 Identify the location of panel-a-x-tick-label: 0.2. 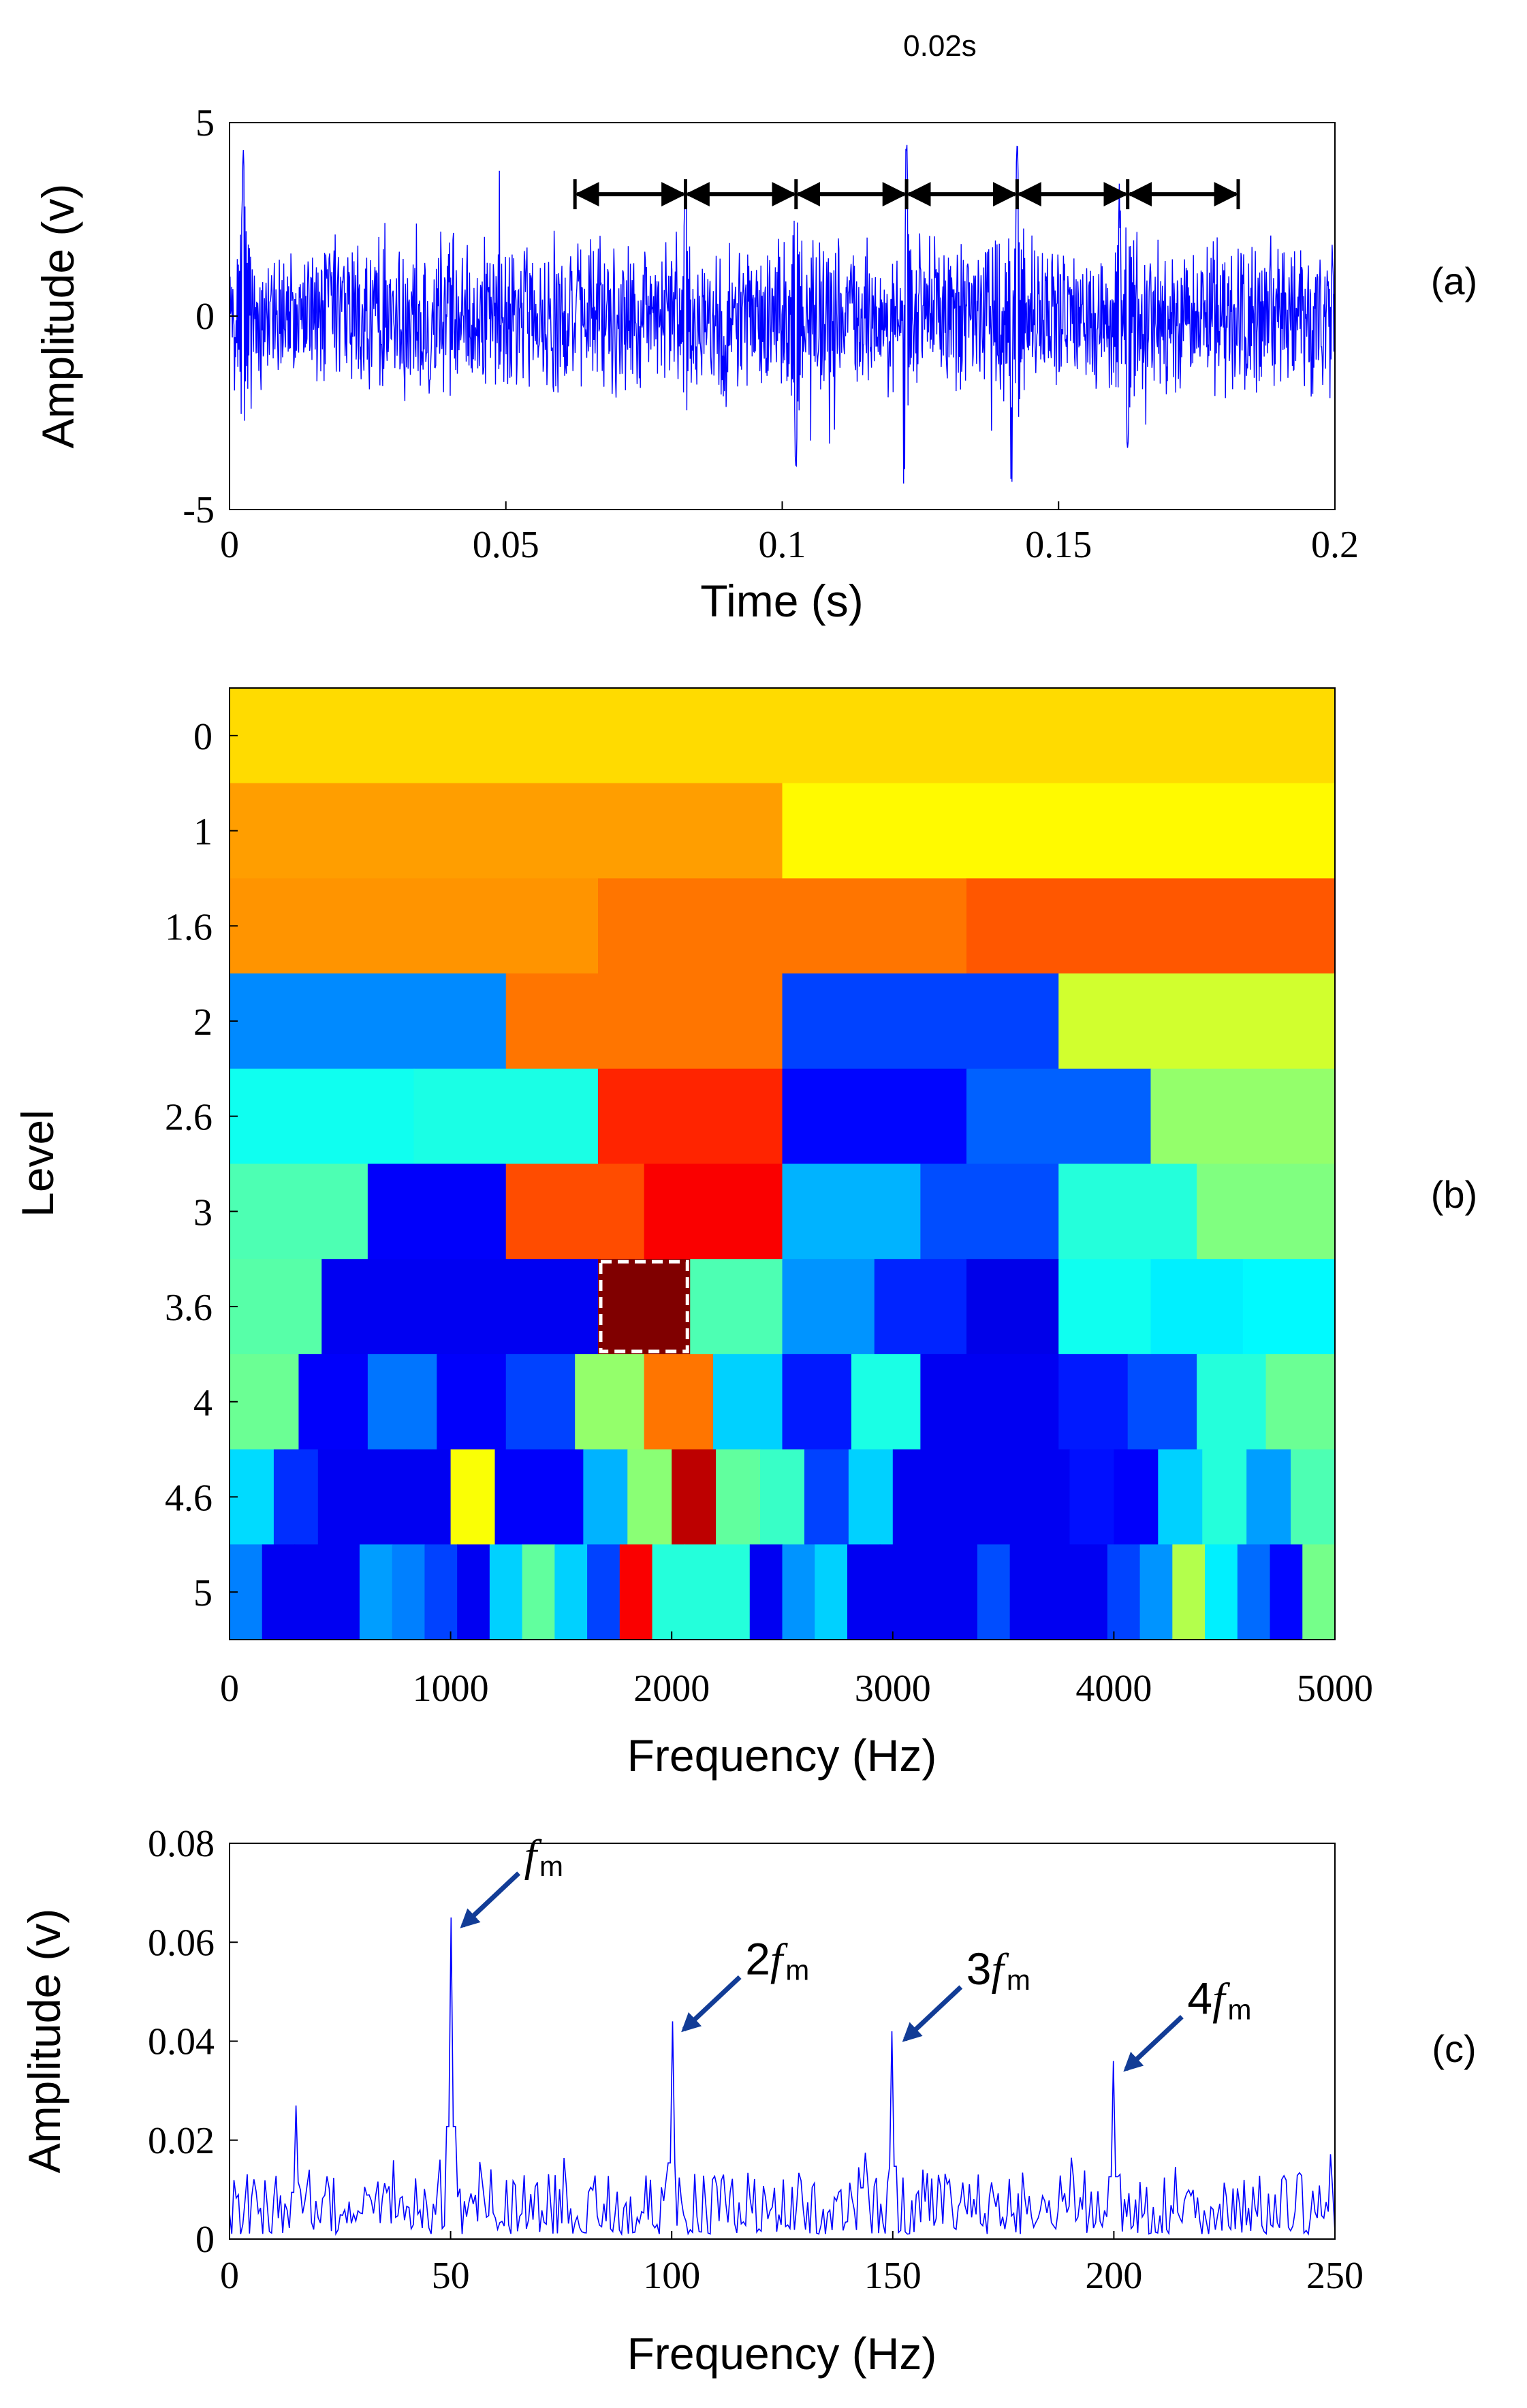
(1335, 545).